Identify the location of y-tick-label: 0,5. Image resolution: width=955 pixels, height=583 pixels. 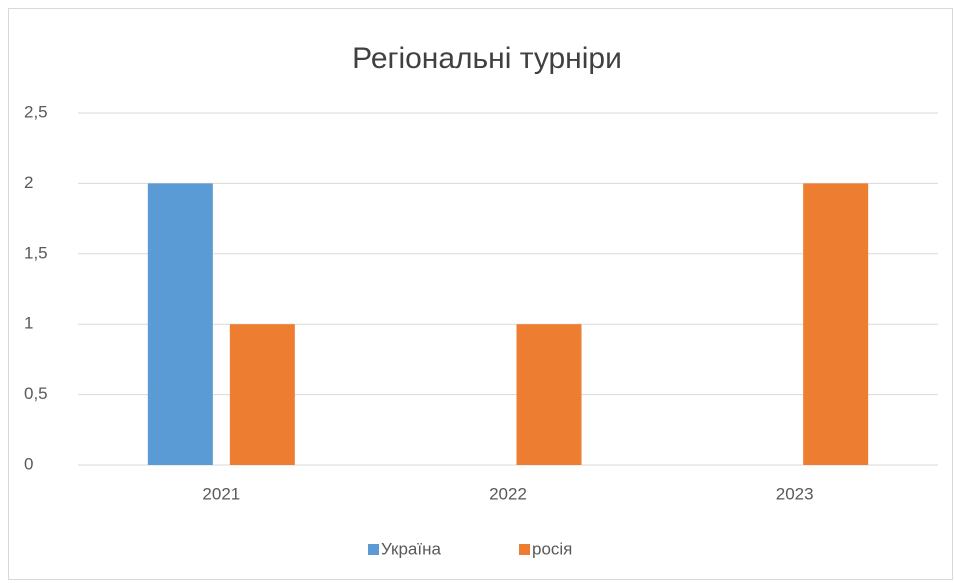
(36, 393).